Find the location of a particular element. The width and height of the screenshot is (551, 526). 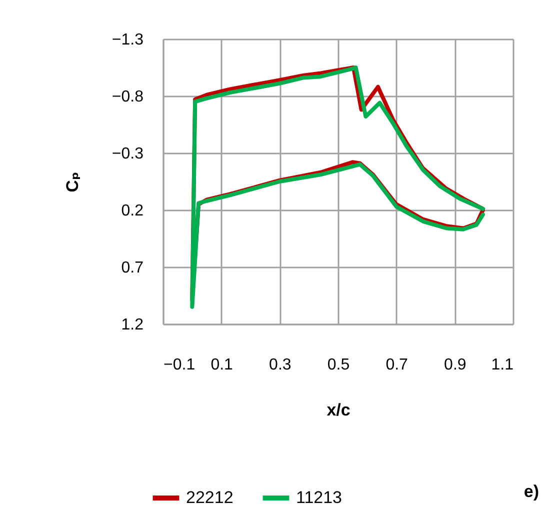

x-tick-label: 0.7 is located at coordinates (397, 365).